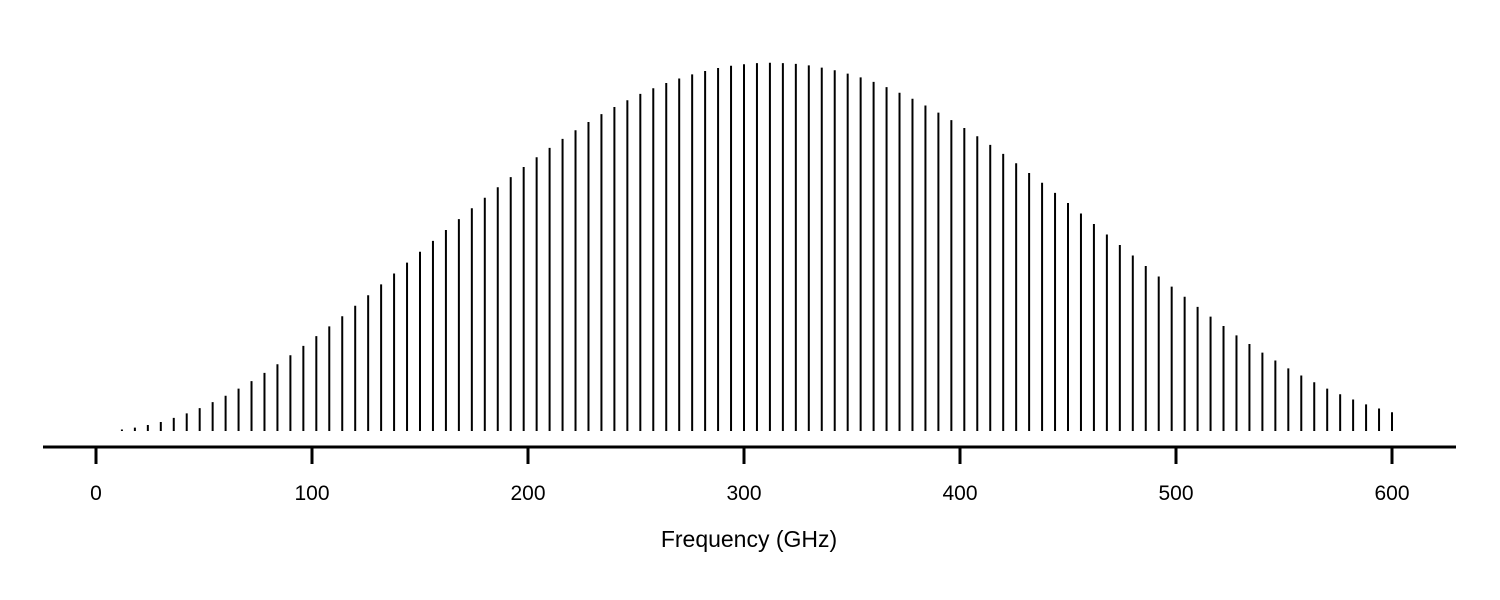 The image size is (1500, 600). What do you see at coordinates (527, 493) in the screenshot?
I see `x-tick-label: 200` at bounding box center [527, 493].